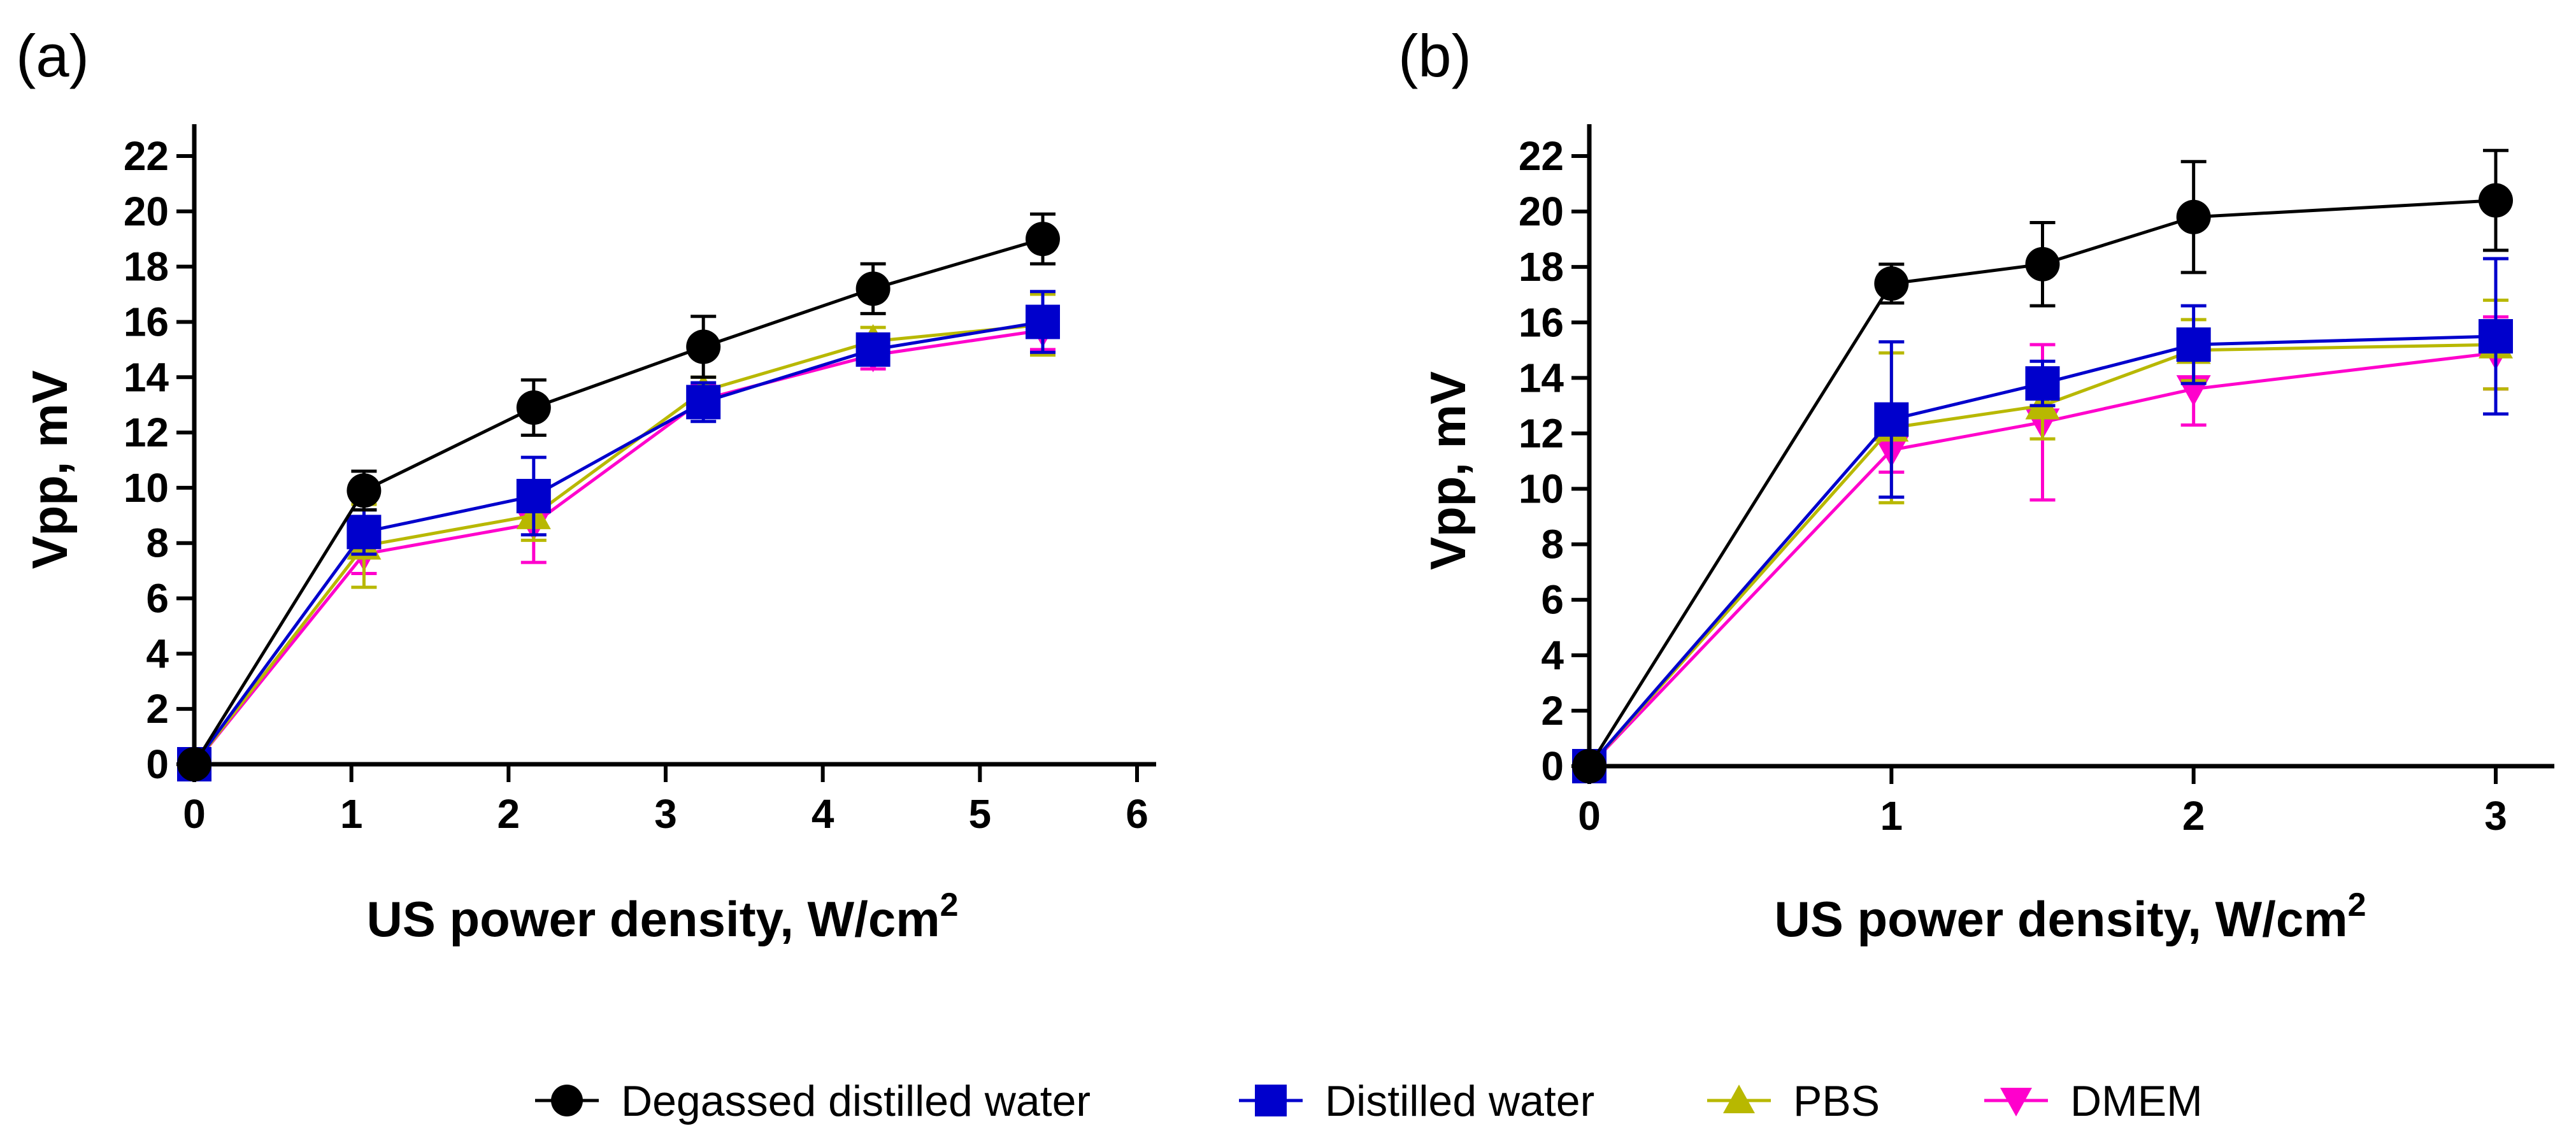 This screenshot has width=2576, height=1140. Describe the element at coordinates (1460, 1101) in the screenshot. I see `legend-label: Distilled water` at that location.